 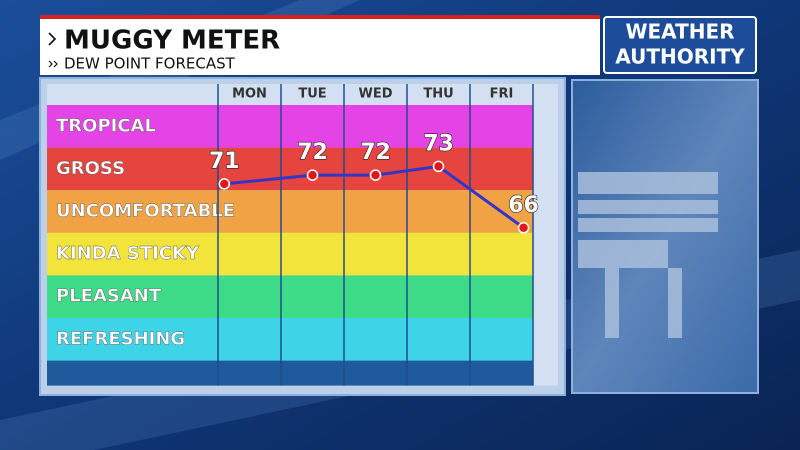 I want to click on data-label: 73, so click(x=438, y=143).